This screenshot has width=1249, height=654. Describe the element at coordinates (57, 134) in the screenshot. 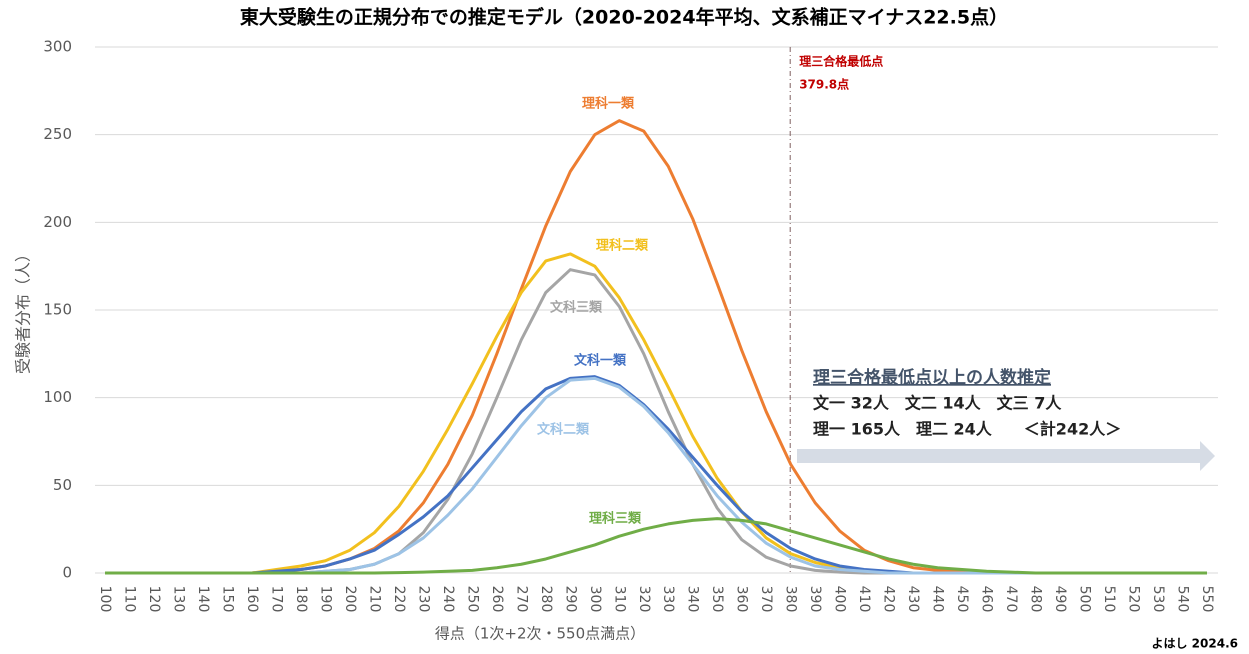

I see `y-tick-label: 250` at that location.